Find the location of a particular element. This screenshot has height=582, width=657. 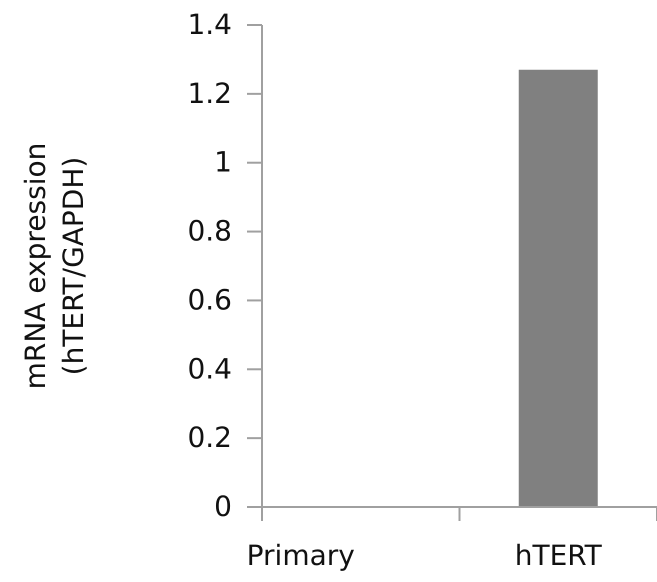

y-tick-label: 0.8 is located at coordinates (209, 231).